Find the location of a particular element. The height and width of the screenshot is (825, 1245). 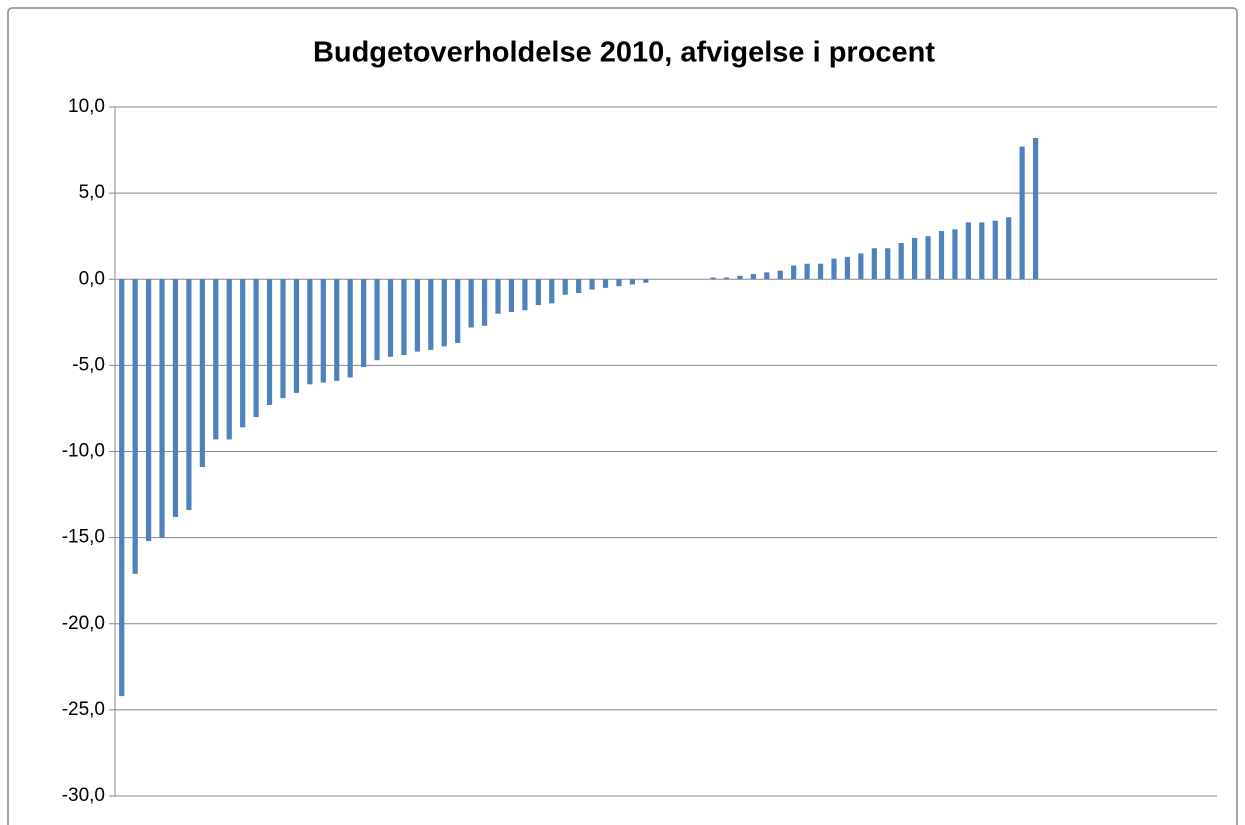

y-tick-label: -25,0 is located at coordinates (83, 709).